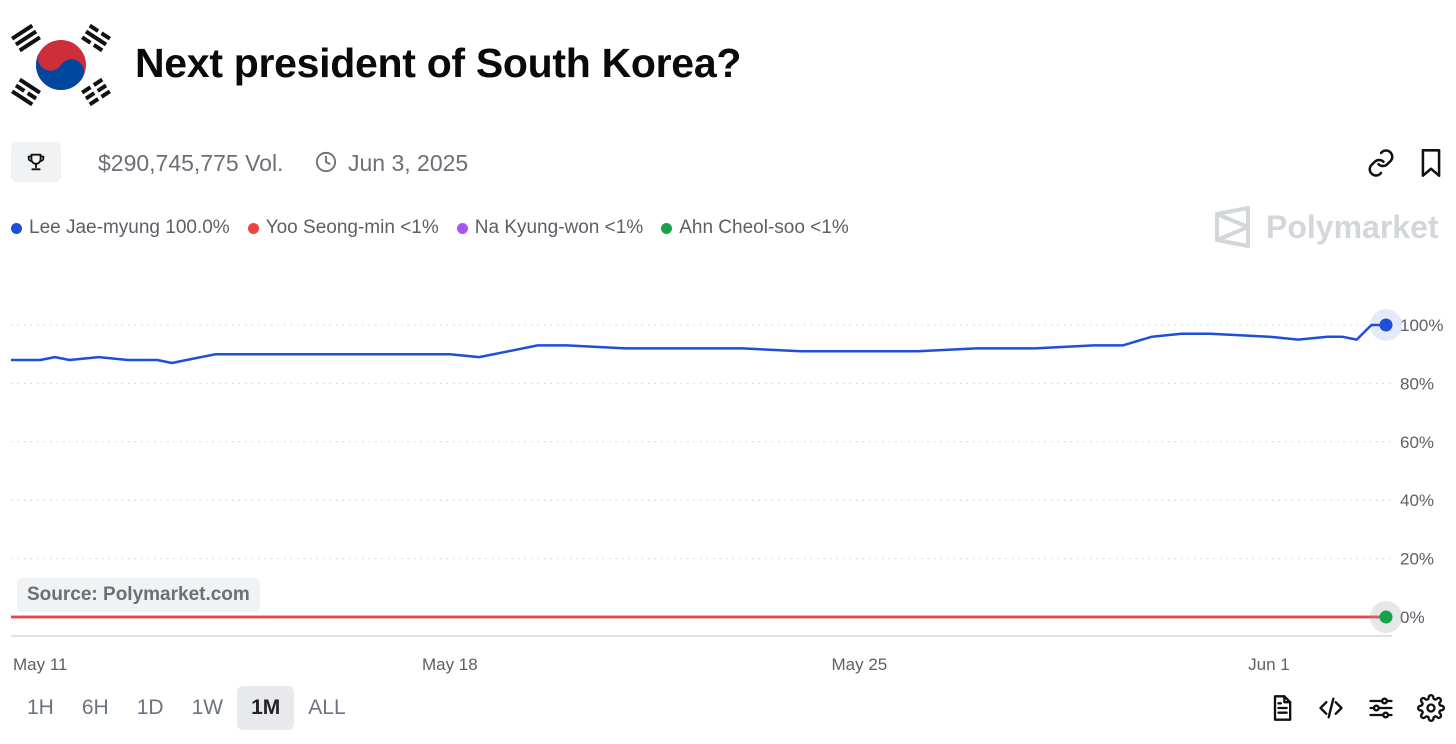 Image resolution: width=1456 pixels, height=744 pixels. I want to click on series-line, so click(698, 344).